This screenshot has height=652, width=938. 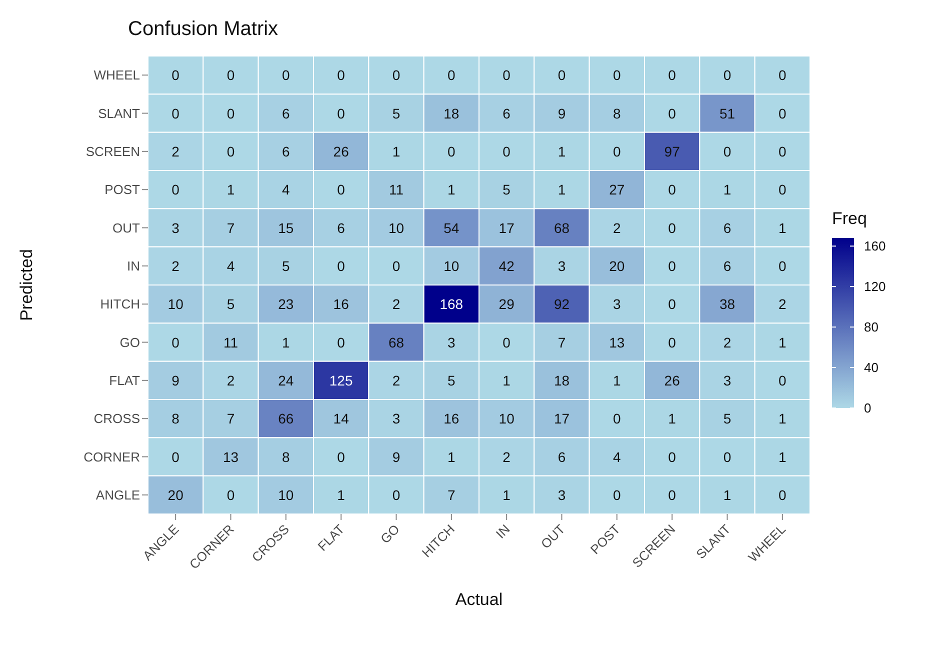 What do you see at coordinates (118, 495) in the screenshot?
I see `y-tick-label: ANGLE` at bounding box center [118, 495].